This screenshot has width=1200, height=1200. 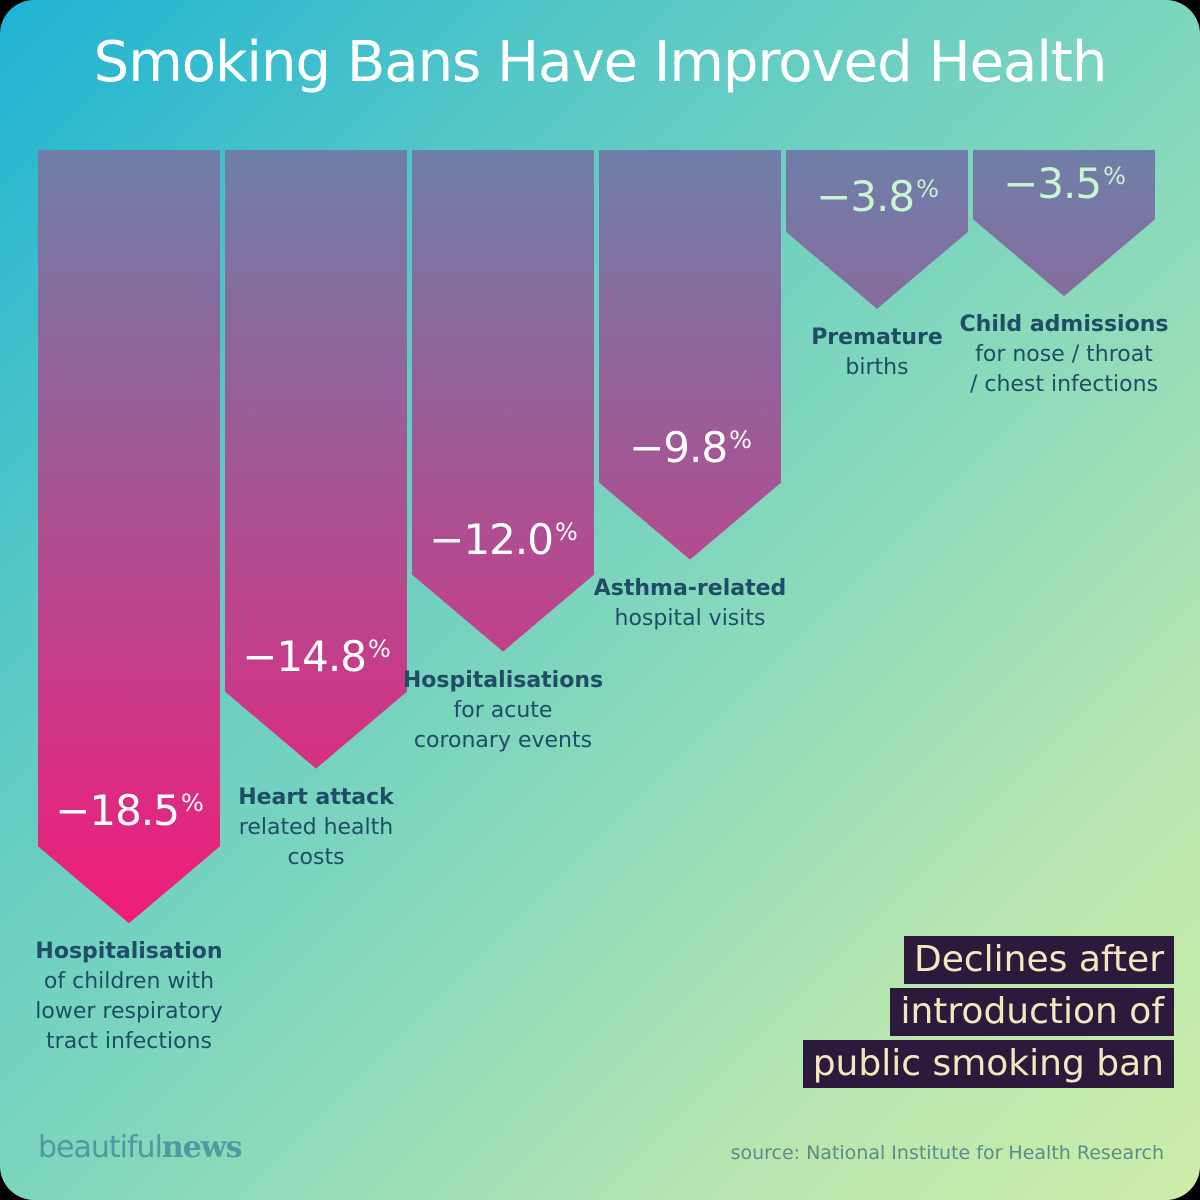 I want to click on value-label-2: −14.8%, so click(x=316, y=656).